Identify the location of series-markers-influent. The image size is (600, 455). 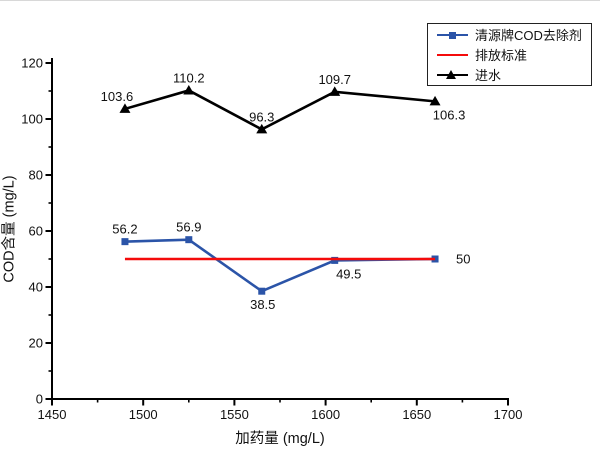
(280, 109).